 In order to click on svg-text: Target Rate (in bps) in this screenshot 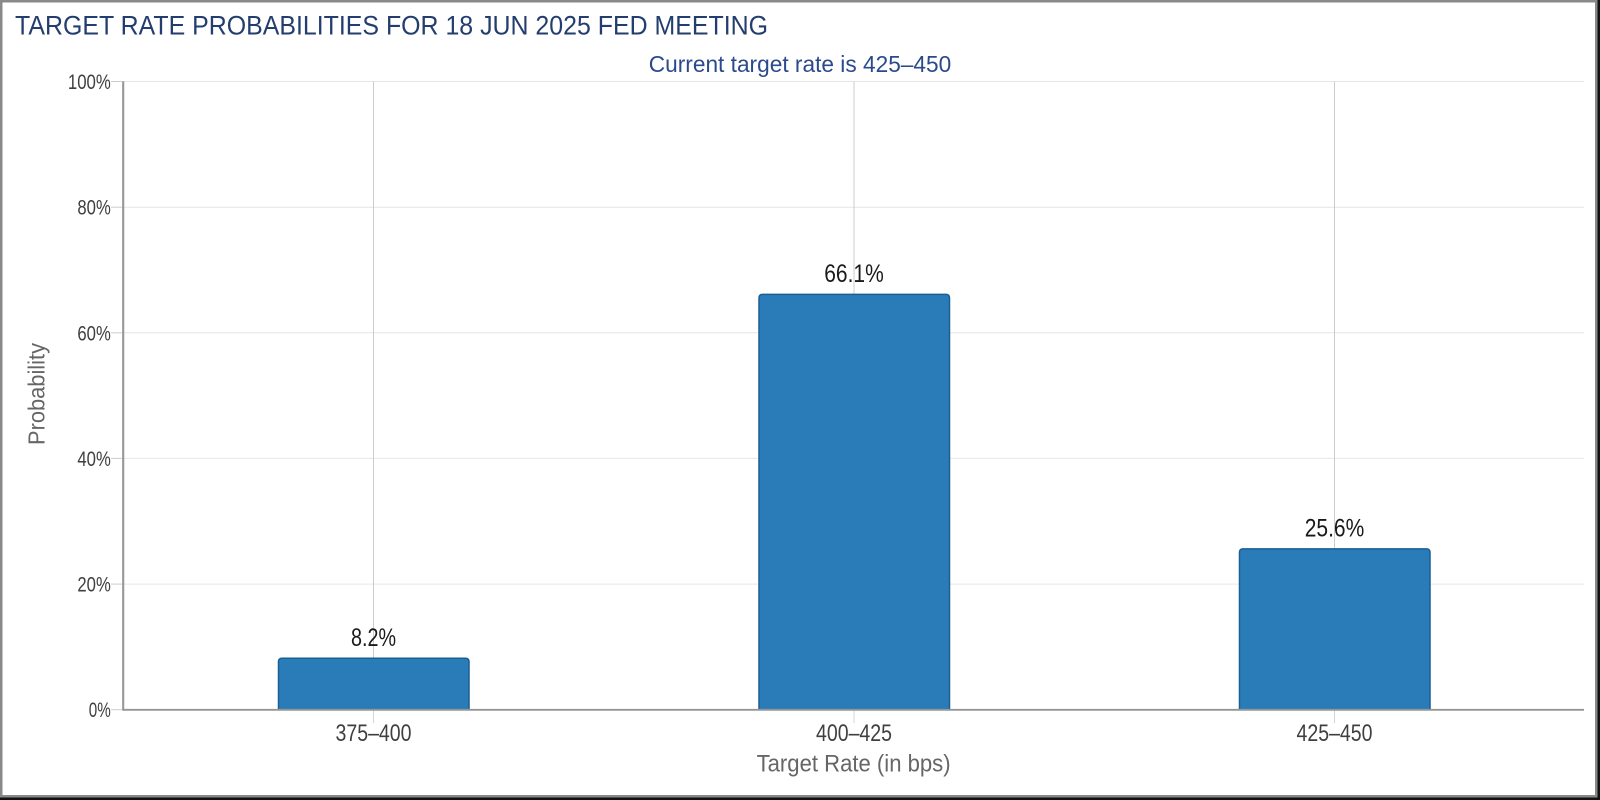, I will do `click(854, 763)`.